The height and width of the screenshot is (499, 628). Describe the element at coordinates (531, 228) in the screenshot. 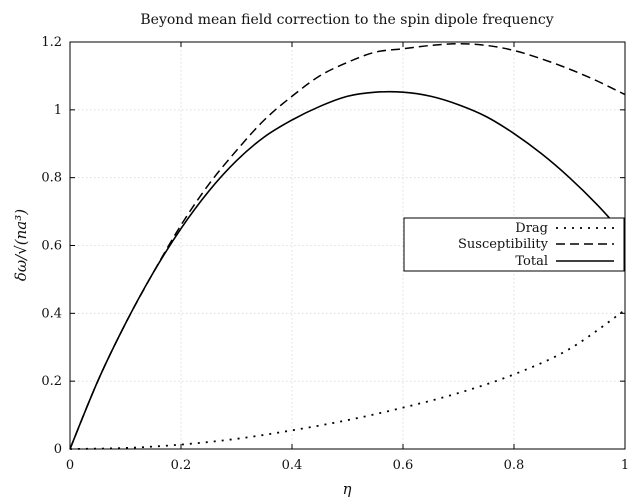

I see `legend-label-drag: Drag` at that location.